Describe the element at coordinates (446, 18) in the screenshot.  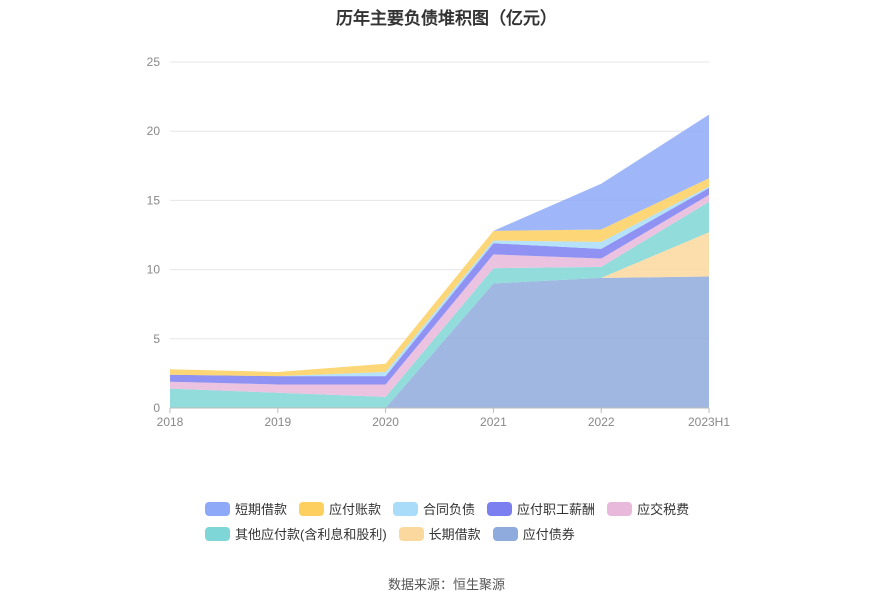
I see `chart-title: 历年主要负债堆积图（亿元）` at that location.